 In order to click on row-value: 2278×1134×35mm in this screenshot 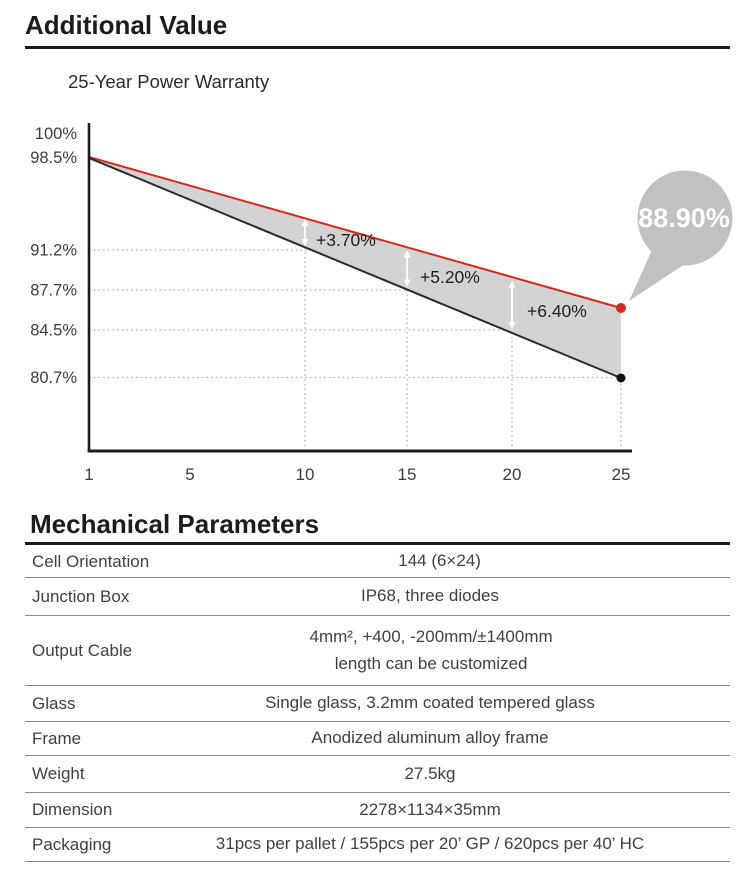, I will do `click(430, 809)`.